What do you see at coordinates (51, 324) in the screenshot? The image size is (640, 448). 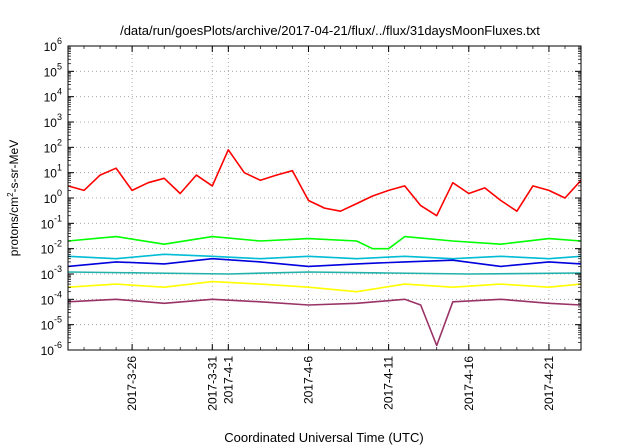 I see `y-tick-label: 10⁻⁵` at bounding box center [51, 324].